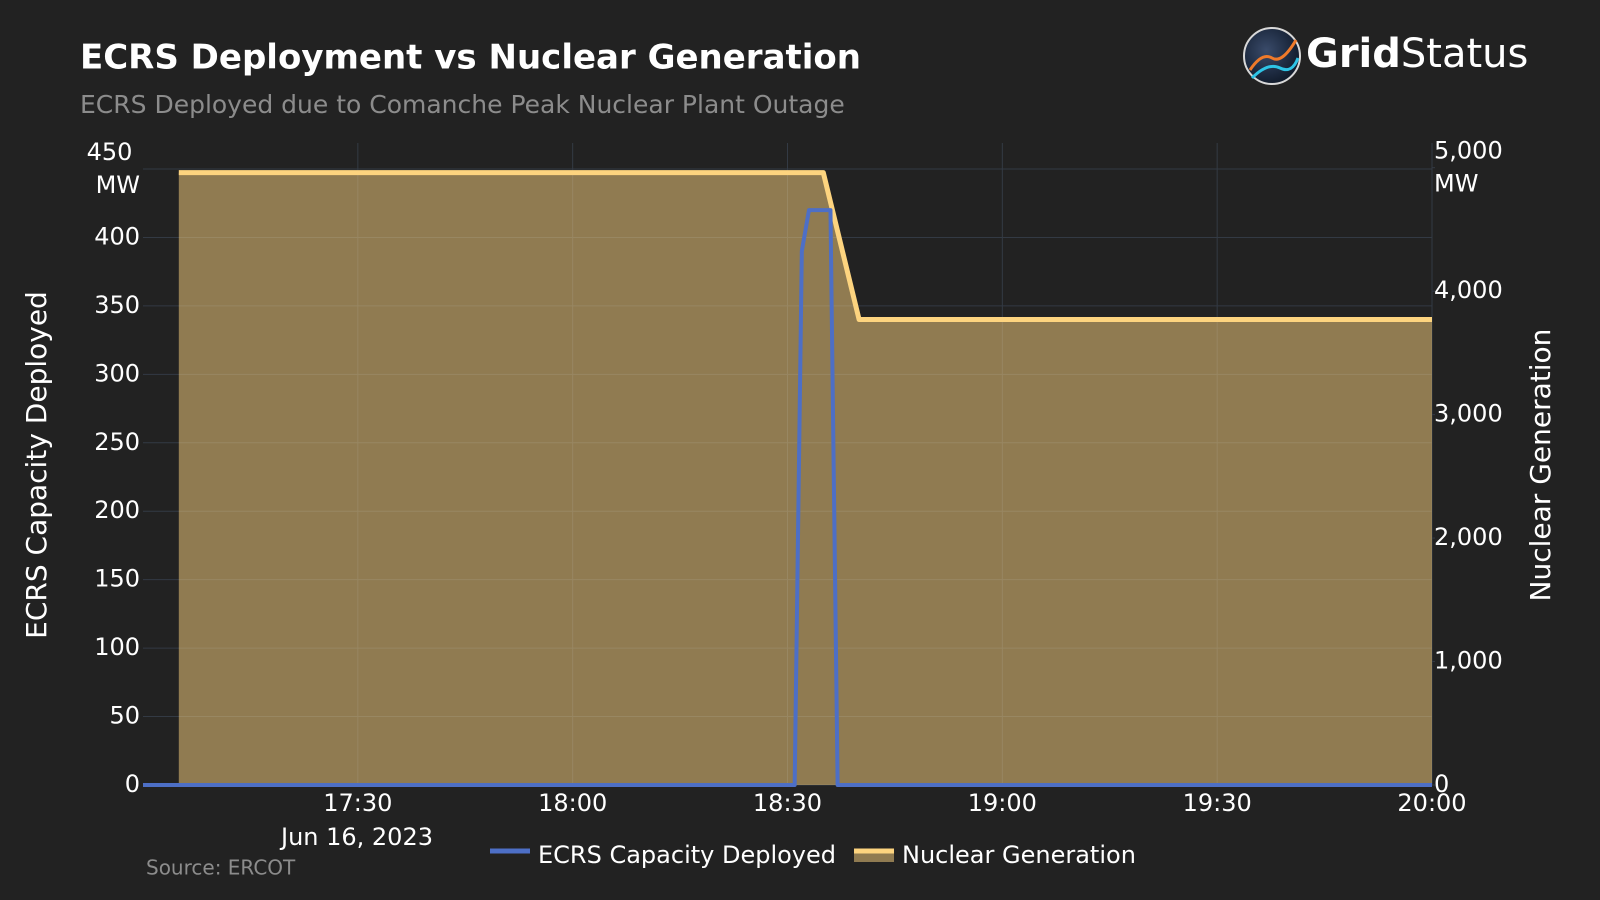  I want to click on y2-tick-label: 0, so click(1441, 784).